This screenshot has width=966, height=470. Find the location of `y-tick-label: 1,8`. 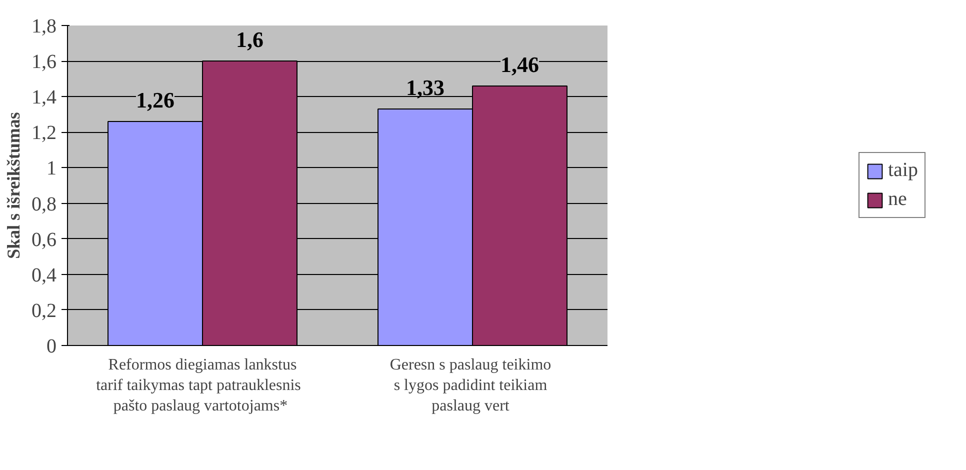

y-tick-label: 1,8 is located at coordinates (44, 27).